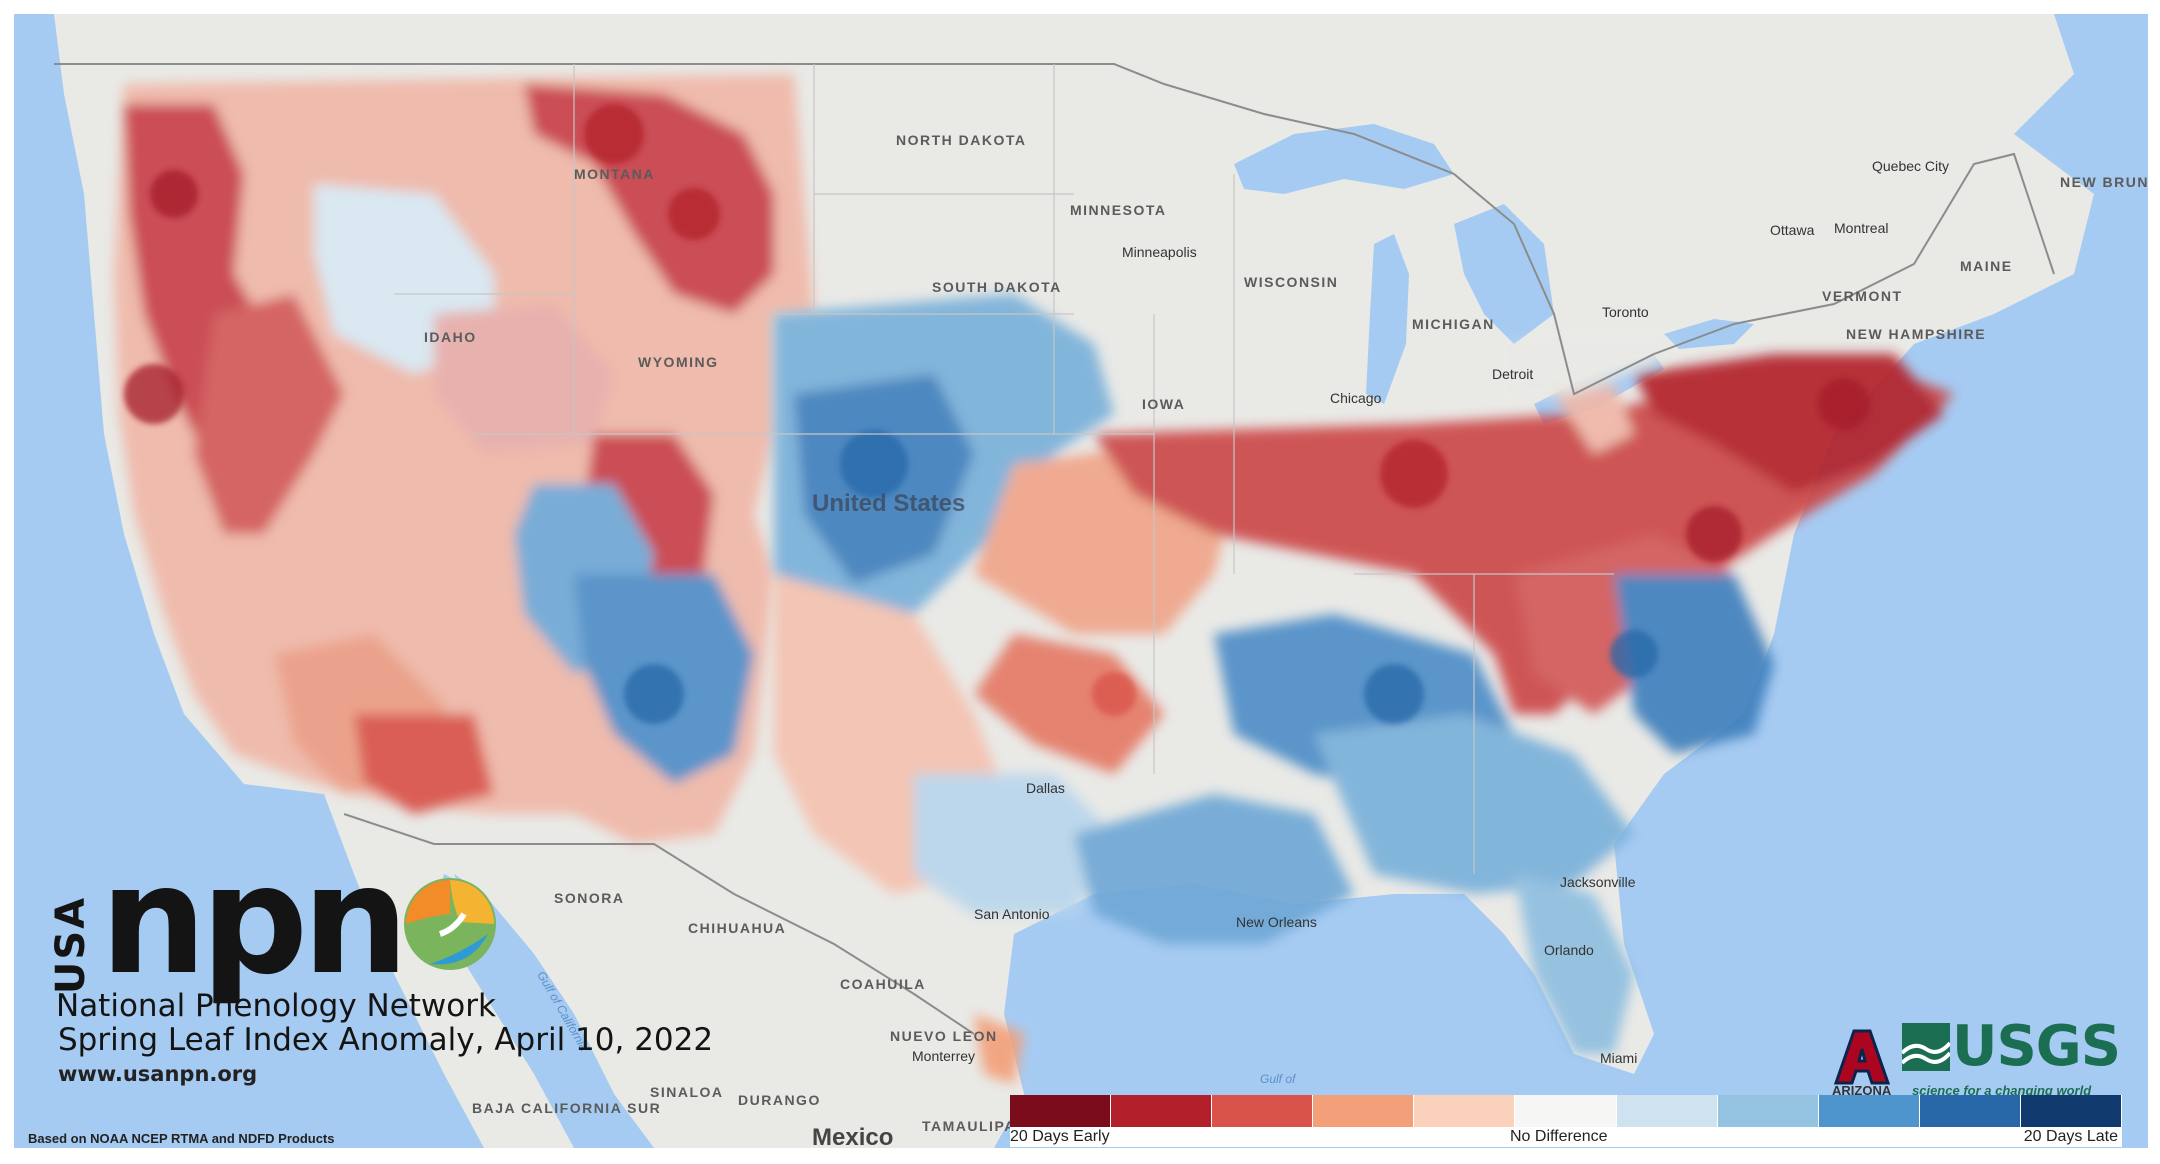 Image resolution: width=2160 pixels, height=1164 pixels. What do you see at coordinates (2036, 1046) in the screenshot?
I see `usgs-wordmark: USGS` at bounding box center [2036, 1046].